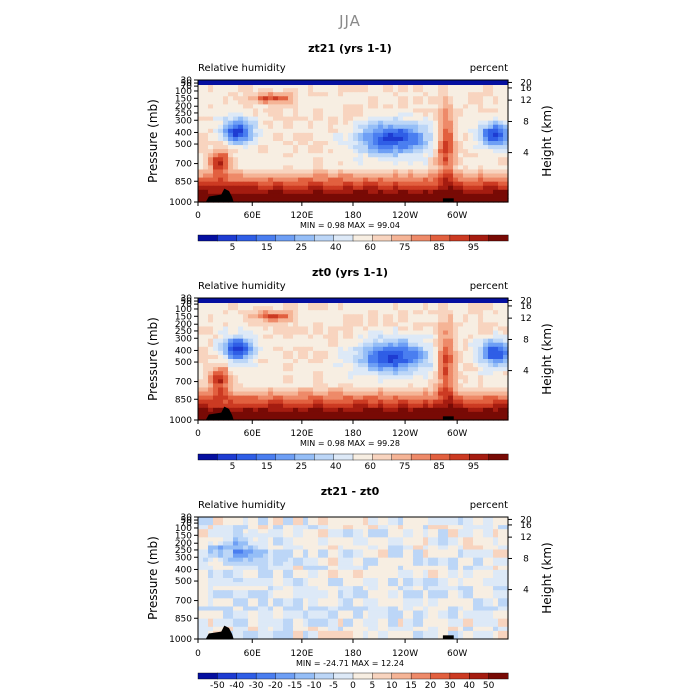 Image resolution: width=700 pixels, height=700 pixels. What do you see at coordinates (301, 216) in the screenshot?
I see `x-tick-label: 120E` at bounding box center [301, 216].